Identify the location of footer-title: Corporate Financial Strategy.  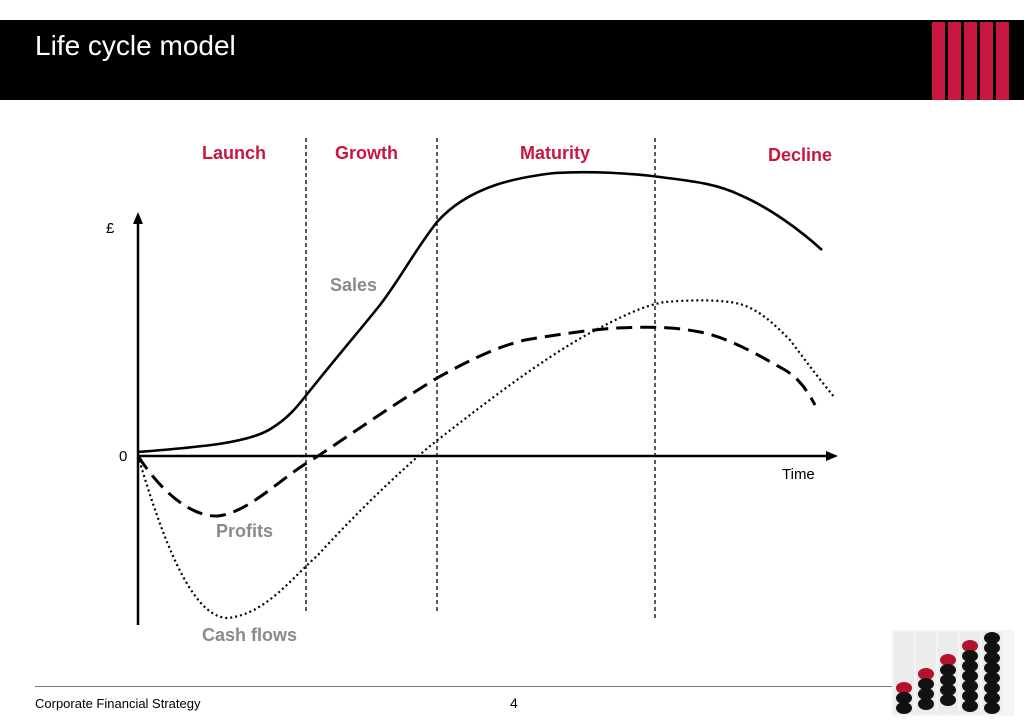
(118, 703).